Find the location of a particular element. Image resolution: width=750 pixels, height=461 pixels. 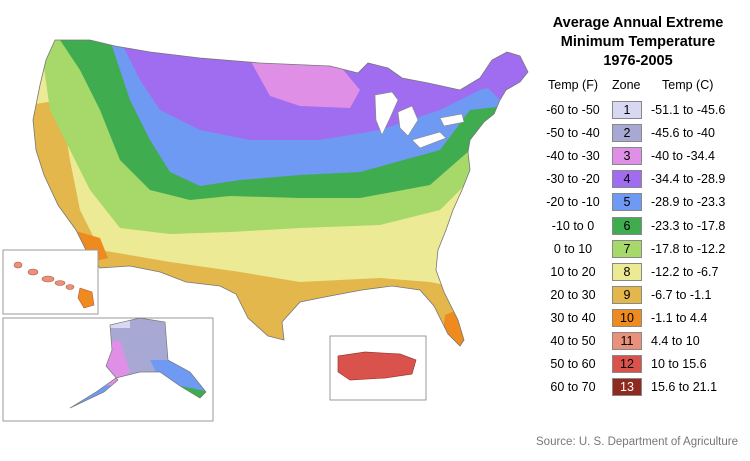

legend-temp-f: -20 to -10 is located at coordinates (573, 202).